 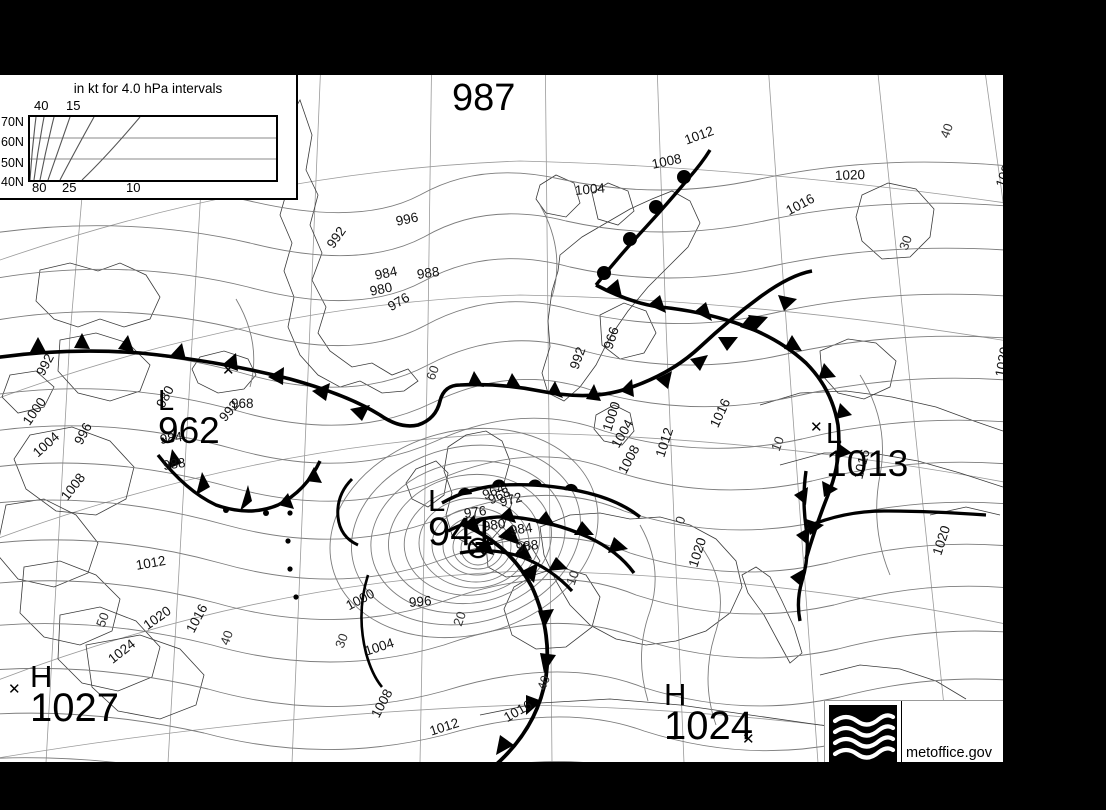 I want to click on high-value: 1024, so click(x=708, y=726).